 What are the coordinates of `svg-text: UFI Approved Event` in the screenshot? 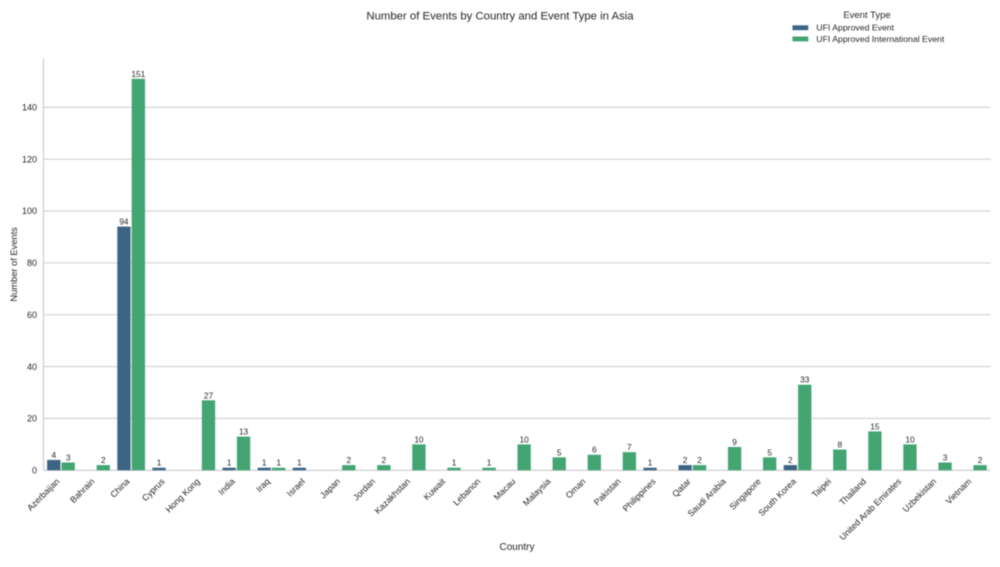 It's located at (855, 28).